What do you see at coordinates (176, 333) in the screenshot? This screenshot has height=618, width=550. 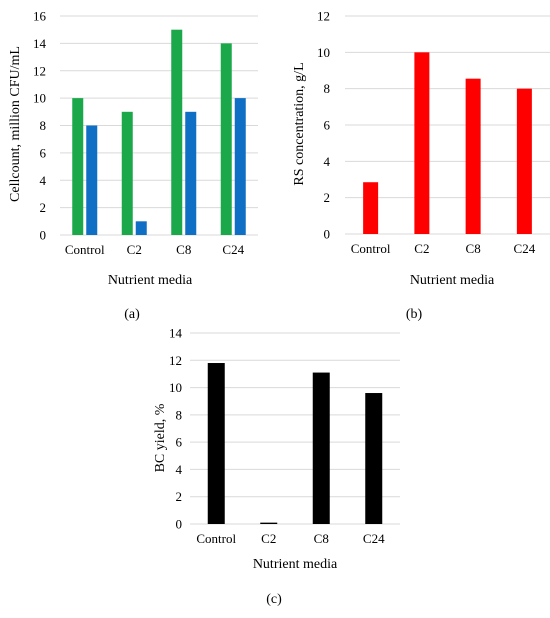 I see `chart-c-y-tick-label: 14` at bounding box center [176, 333].